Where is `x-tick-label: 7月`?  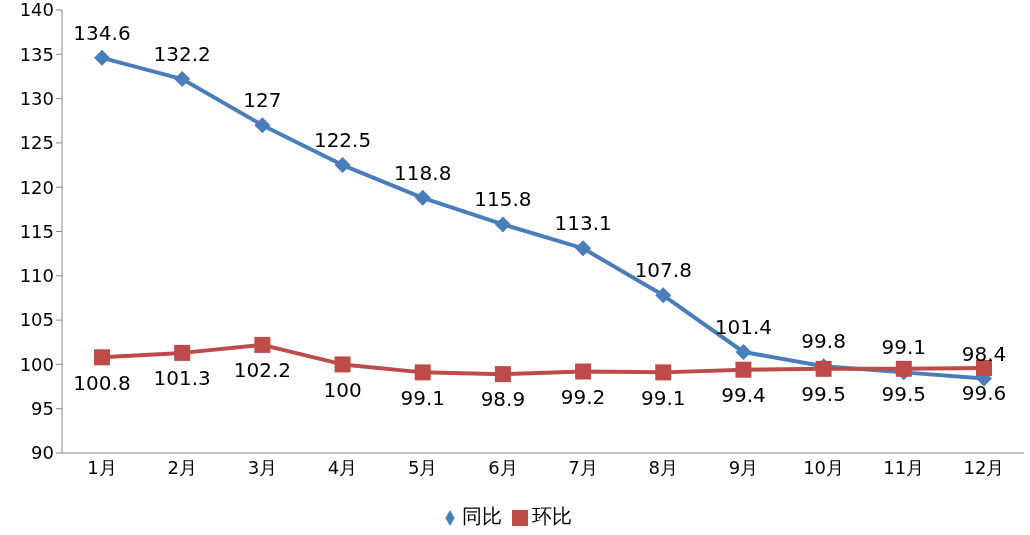 x-tick-label: 7月 is located at coordinates (583, 467).